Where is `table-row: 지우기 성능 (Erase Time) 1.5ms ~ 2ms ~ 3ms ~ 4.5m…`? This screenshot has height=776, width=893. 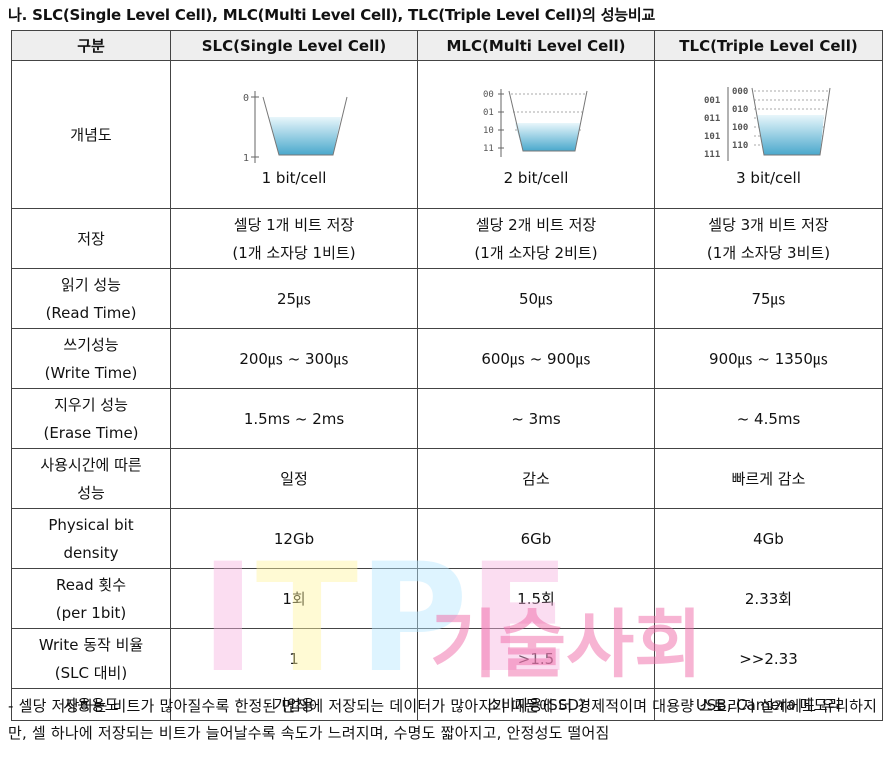
table-row: 지우기 성능 (Erase Time) 1.5ms ~ 2ms ~ 3ms ~ 4.5m… is located at coordinates (447, 419).